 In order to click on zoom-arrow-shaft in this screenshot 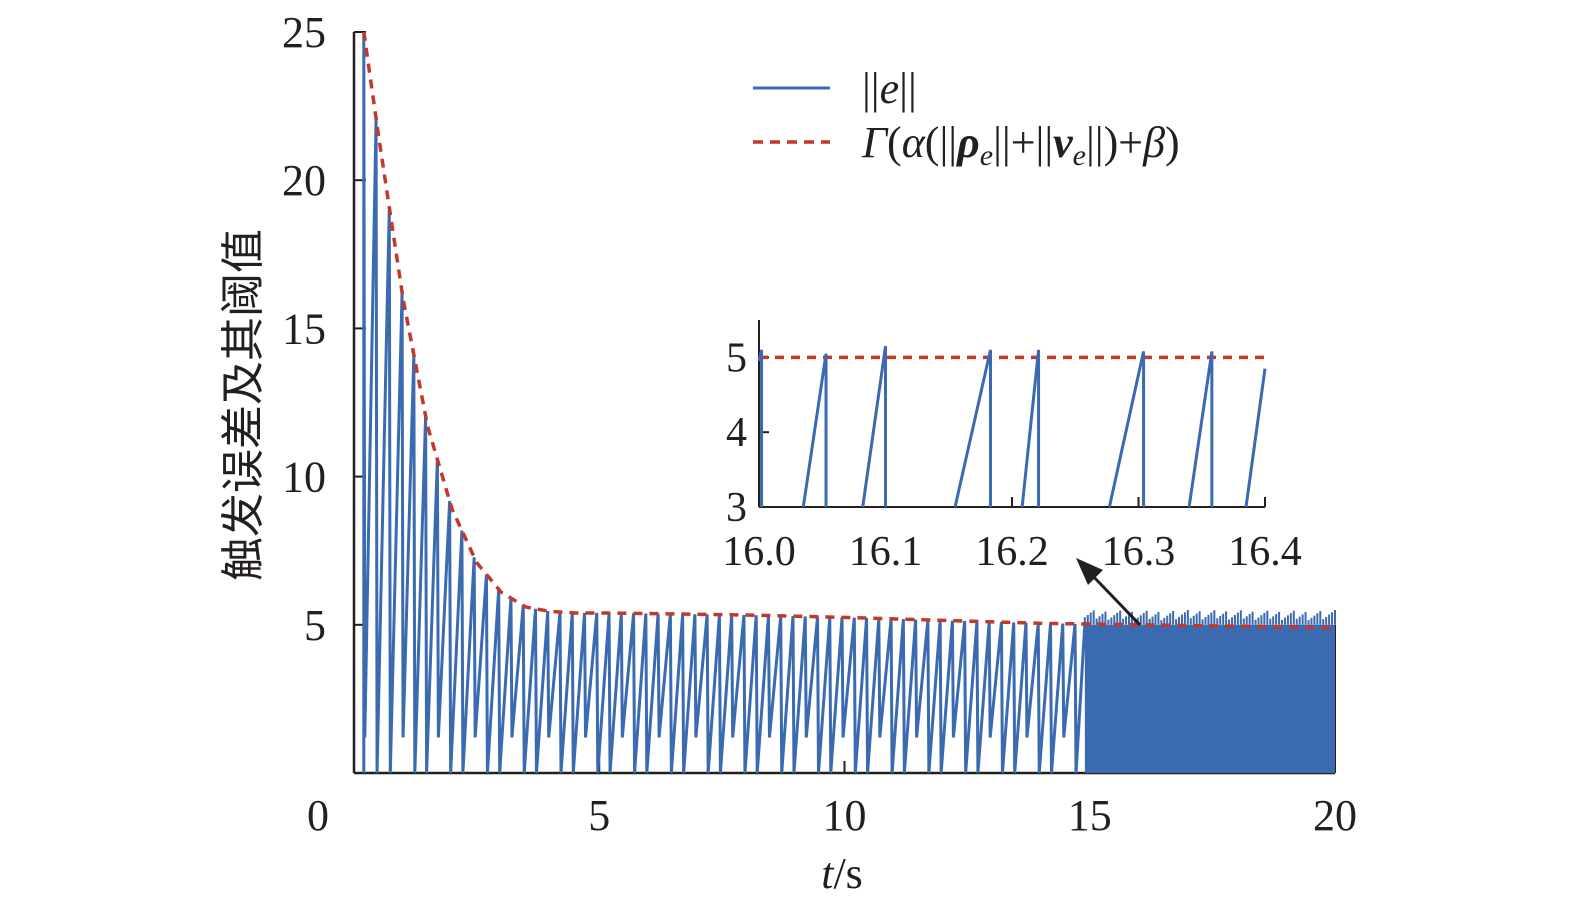, I will do `click(1115, 599)`.